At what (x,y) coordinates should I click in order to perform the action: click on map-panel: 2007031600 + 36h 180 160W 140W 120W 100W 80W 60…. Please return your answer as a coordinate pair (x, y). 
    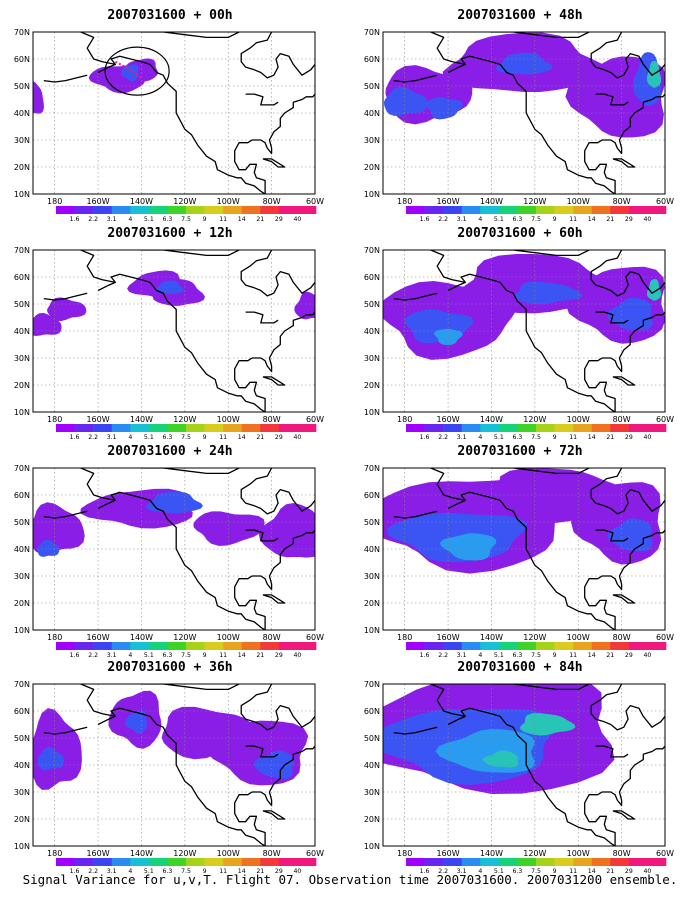
    Looking at the image, I should click on (170, 767).